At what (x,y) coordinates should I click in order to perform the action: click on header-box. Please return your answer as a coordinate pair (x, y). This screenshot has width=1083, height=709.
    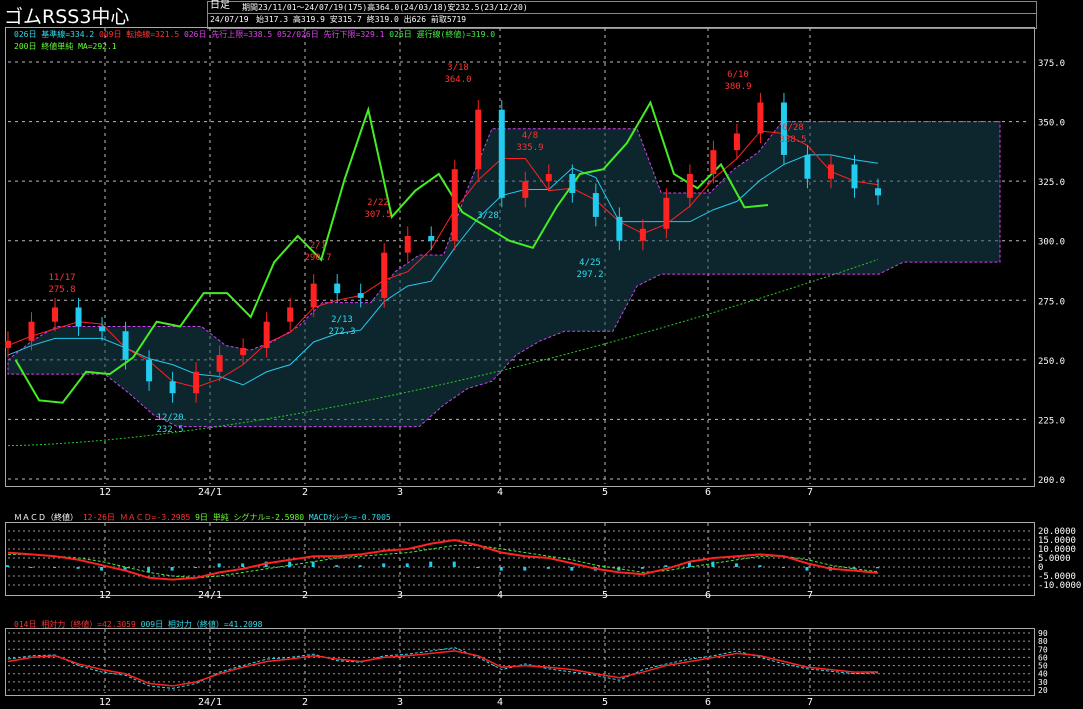
    Looking at the image, I should click on (622, 15).